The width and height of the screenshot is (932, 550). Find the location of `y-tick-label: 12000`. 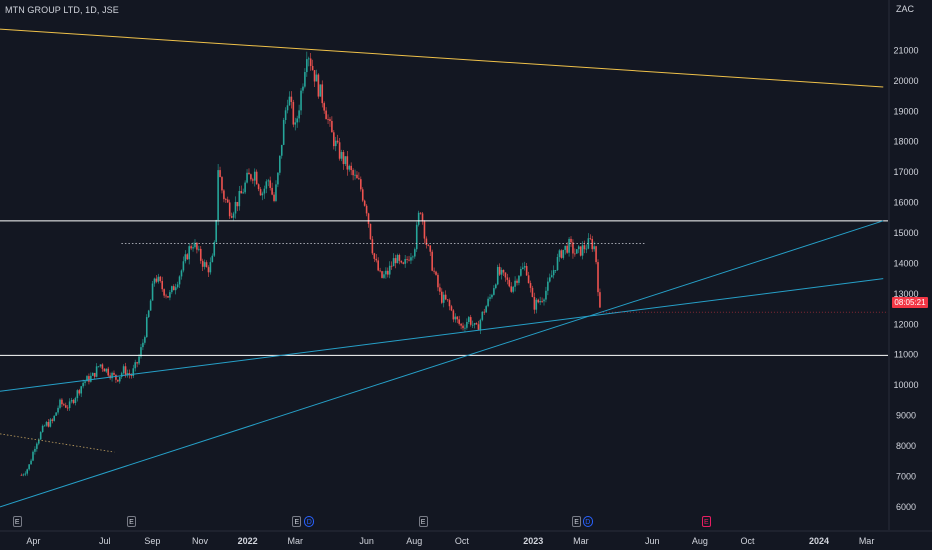

y-tick-label: 12000 is located at coordinates (905, 324).